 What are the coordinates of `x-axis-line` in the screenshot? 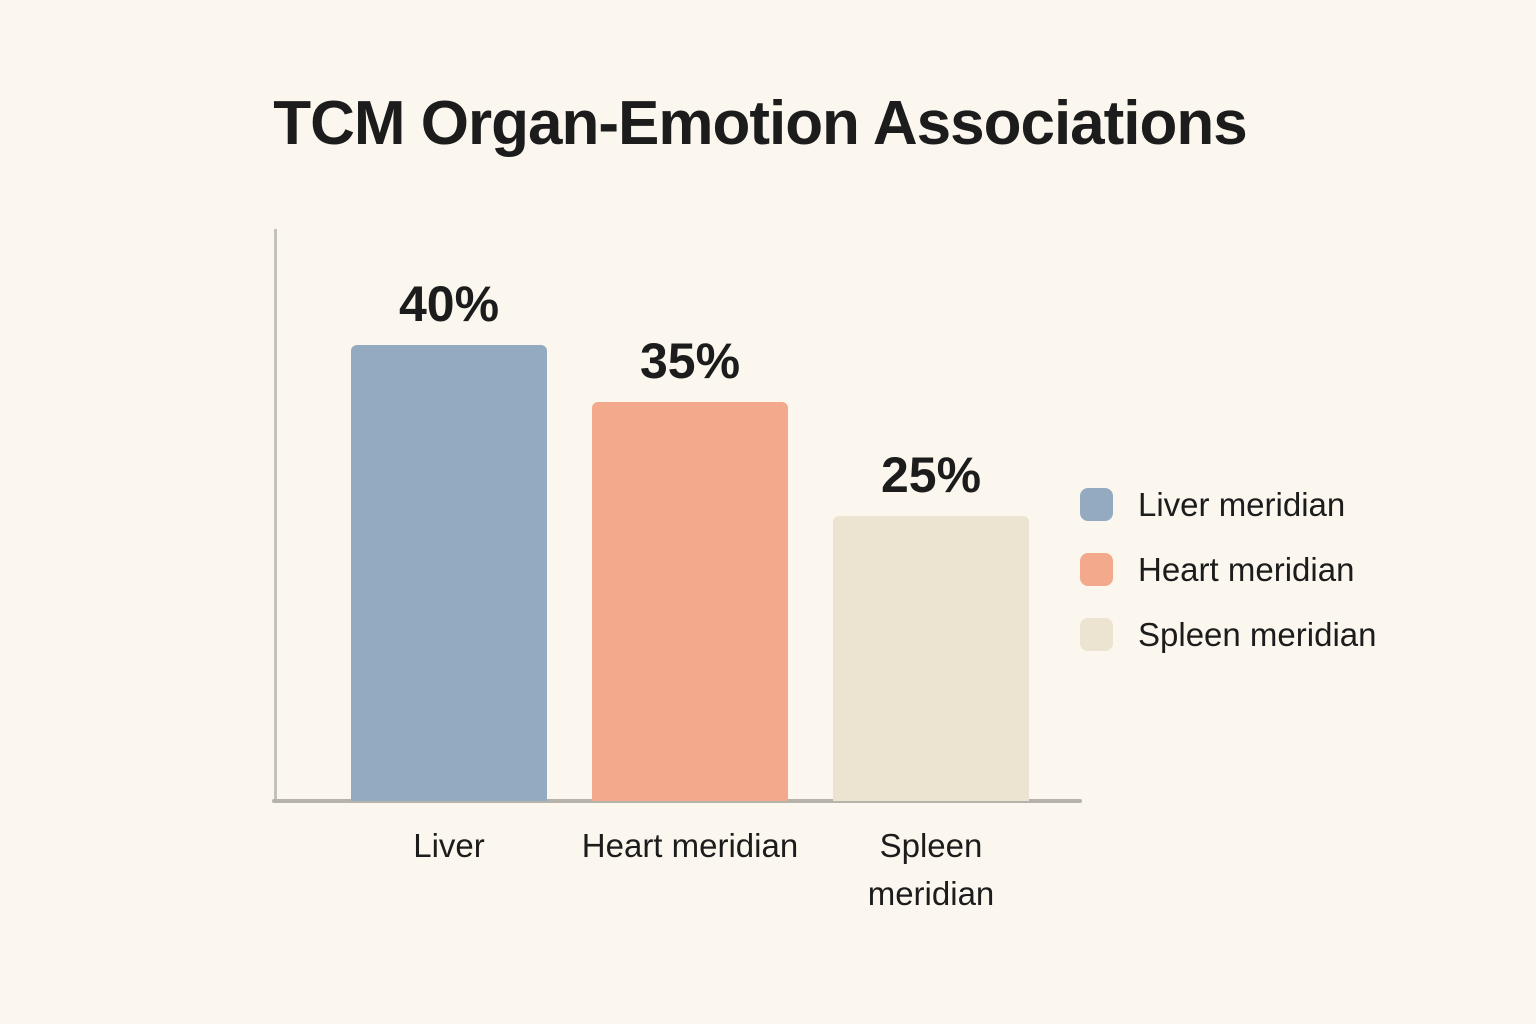 It's located at (677, 801).